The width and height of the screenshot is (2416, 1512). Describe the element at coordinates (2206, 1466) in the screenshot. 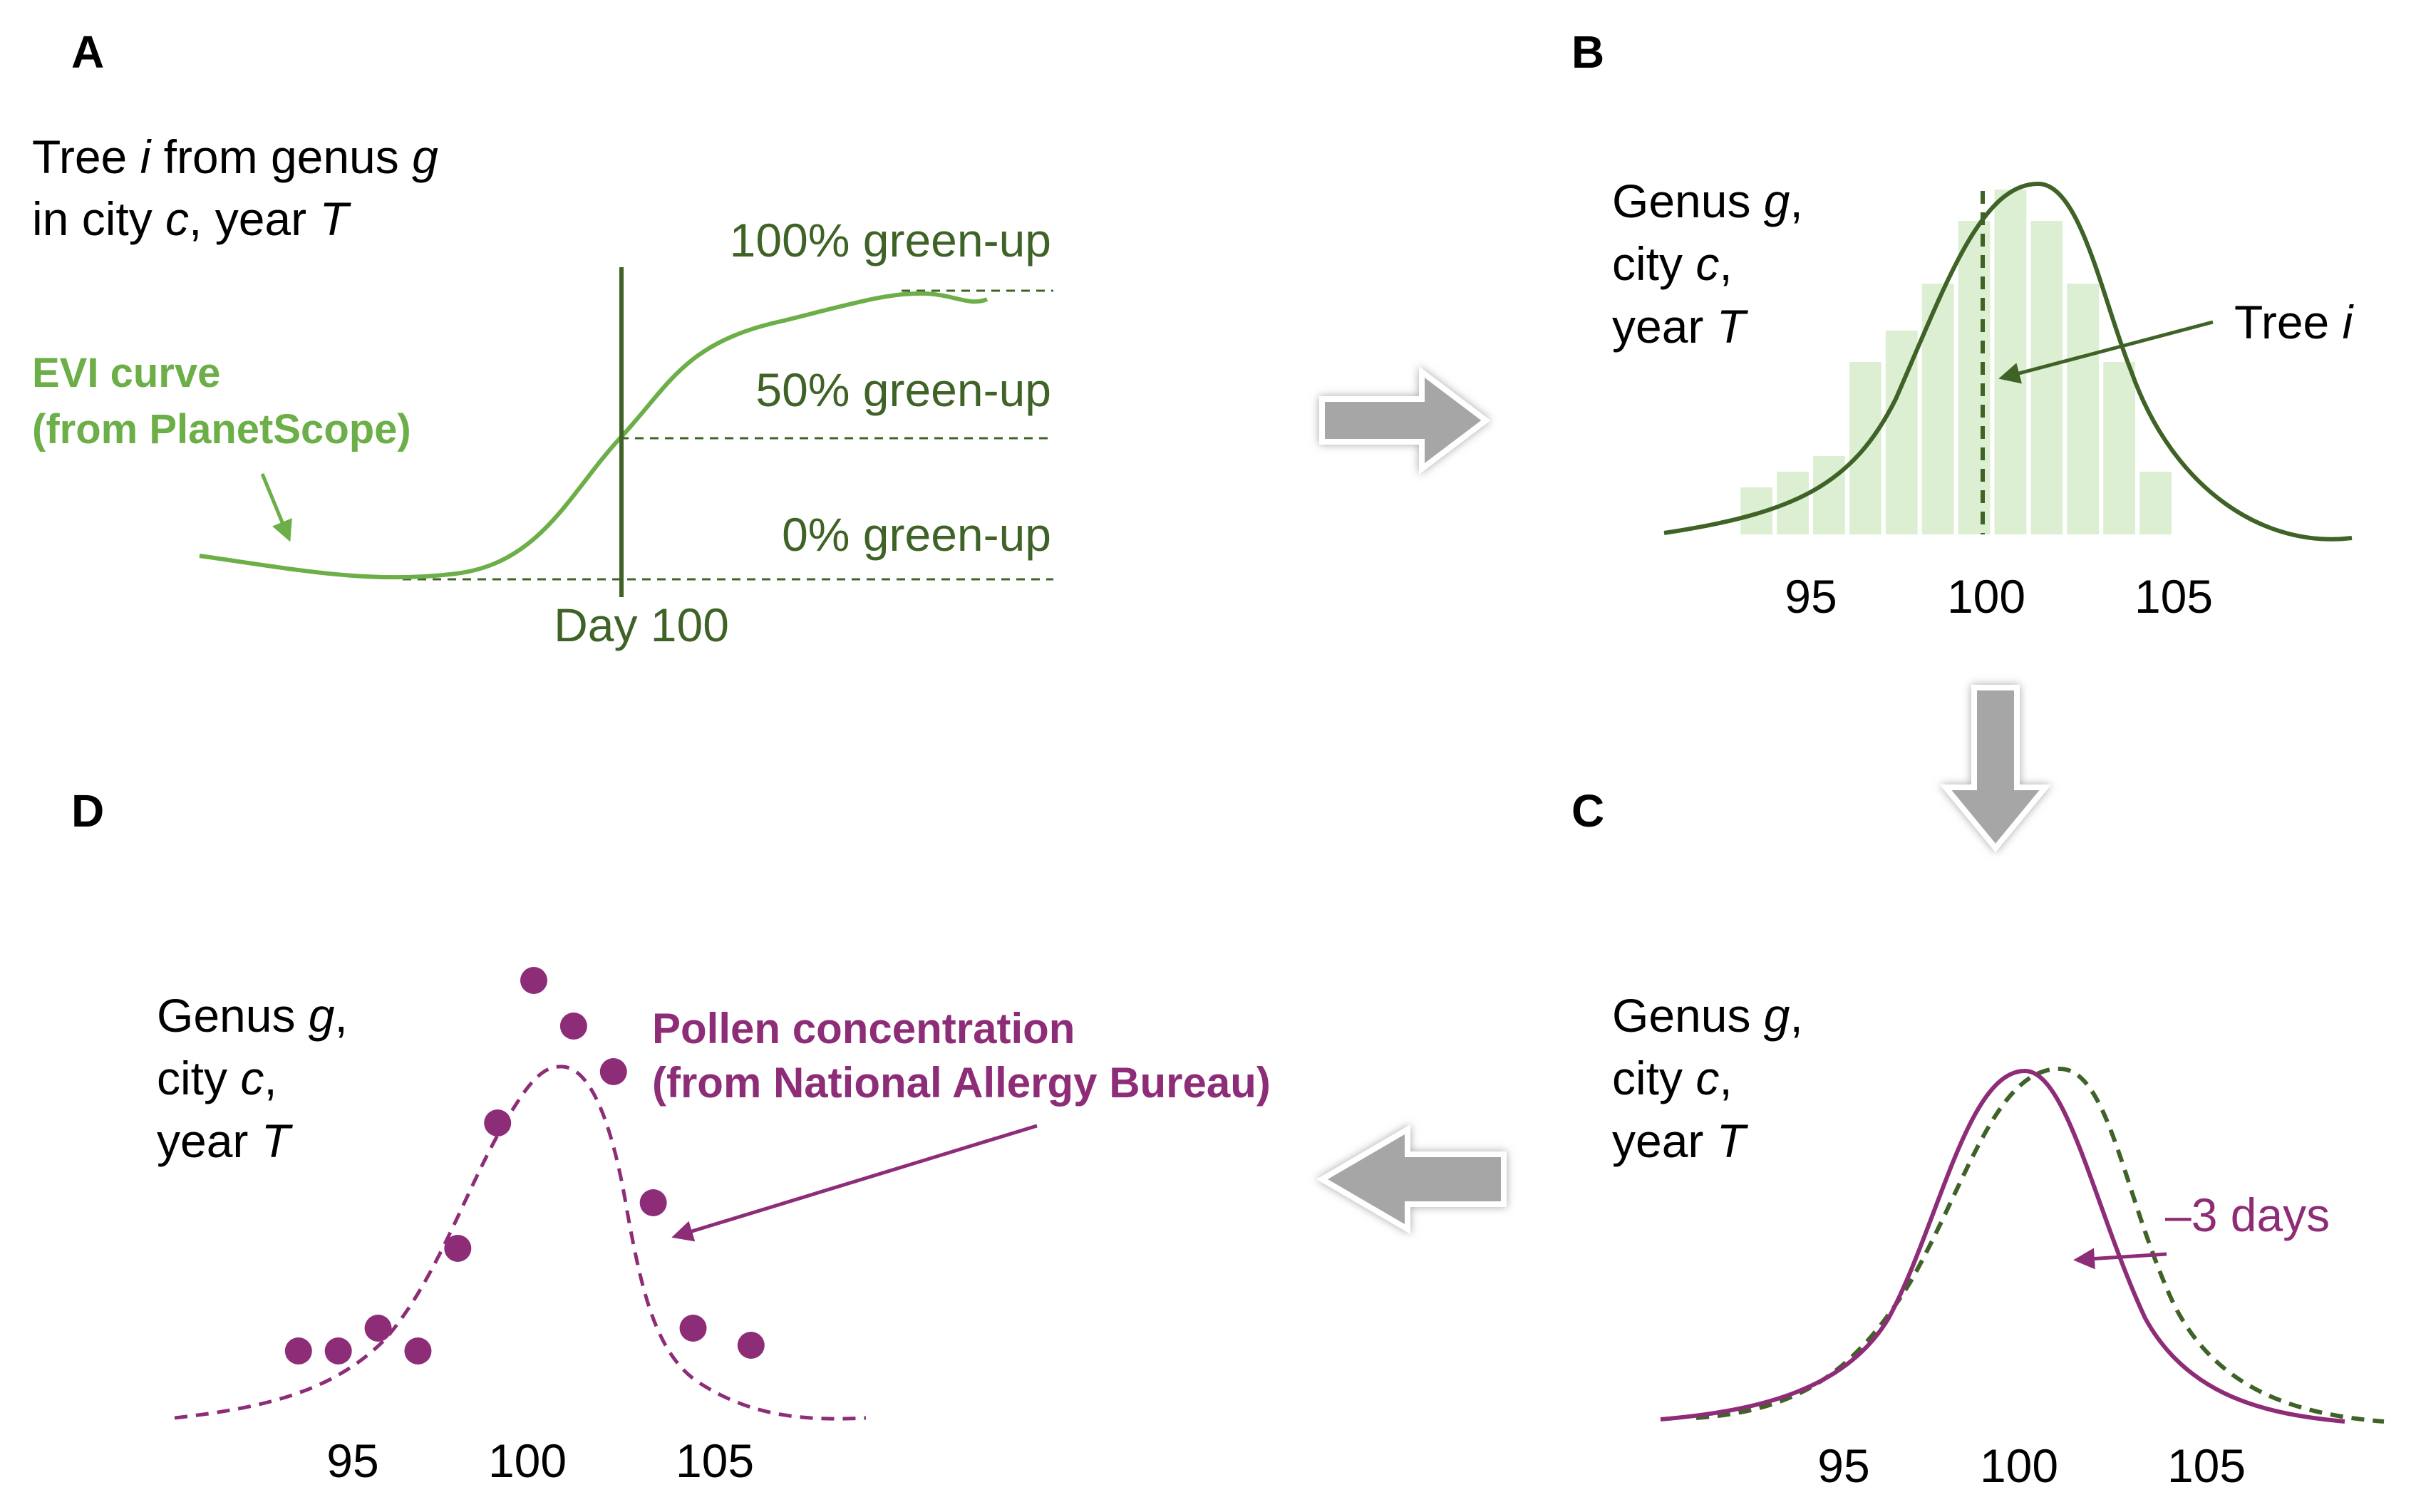

I see `panel-c-tick-105: 105` at that location.